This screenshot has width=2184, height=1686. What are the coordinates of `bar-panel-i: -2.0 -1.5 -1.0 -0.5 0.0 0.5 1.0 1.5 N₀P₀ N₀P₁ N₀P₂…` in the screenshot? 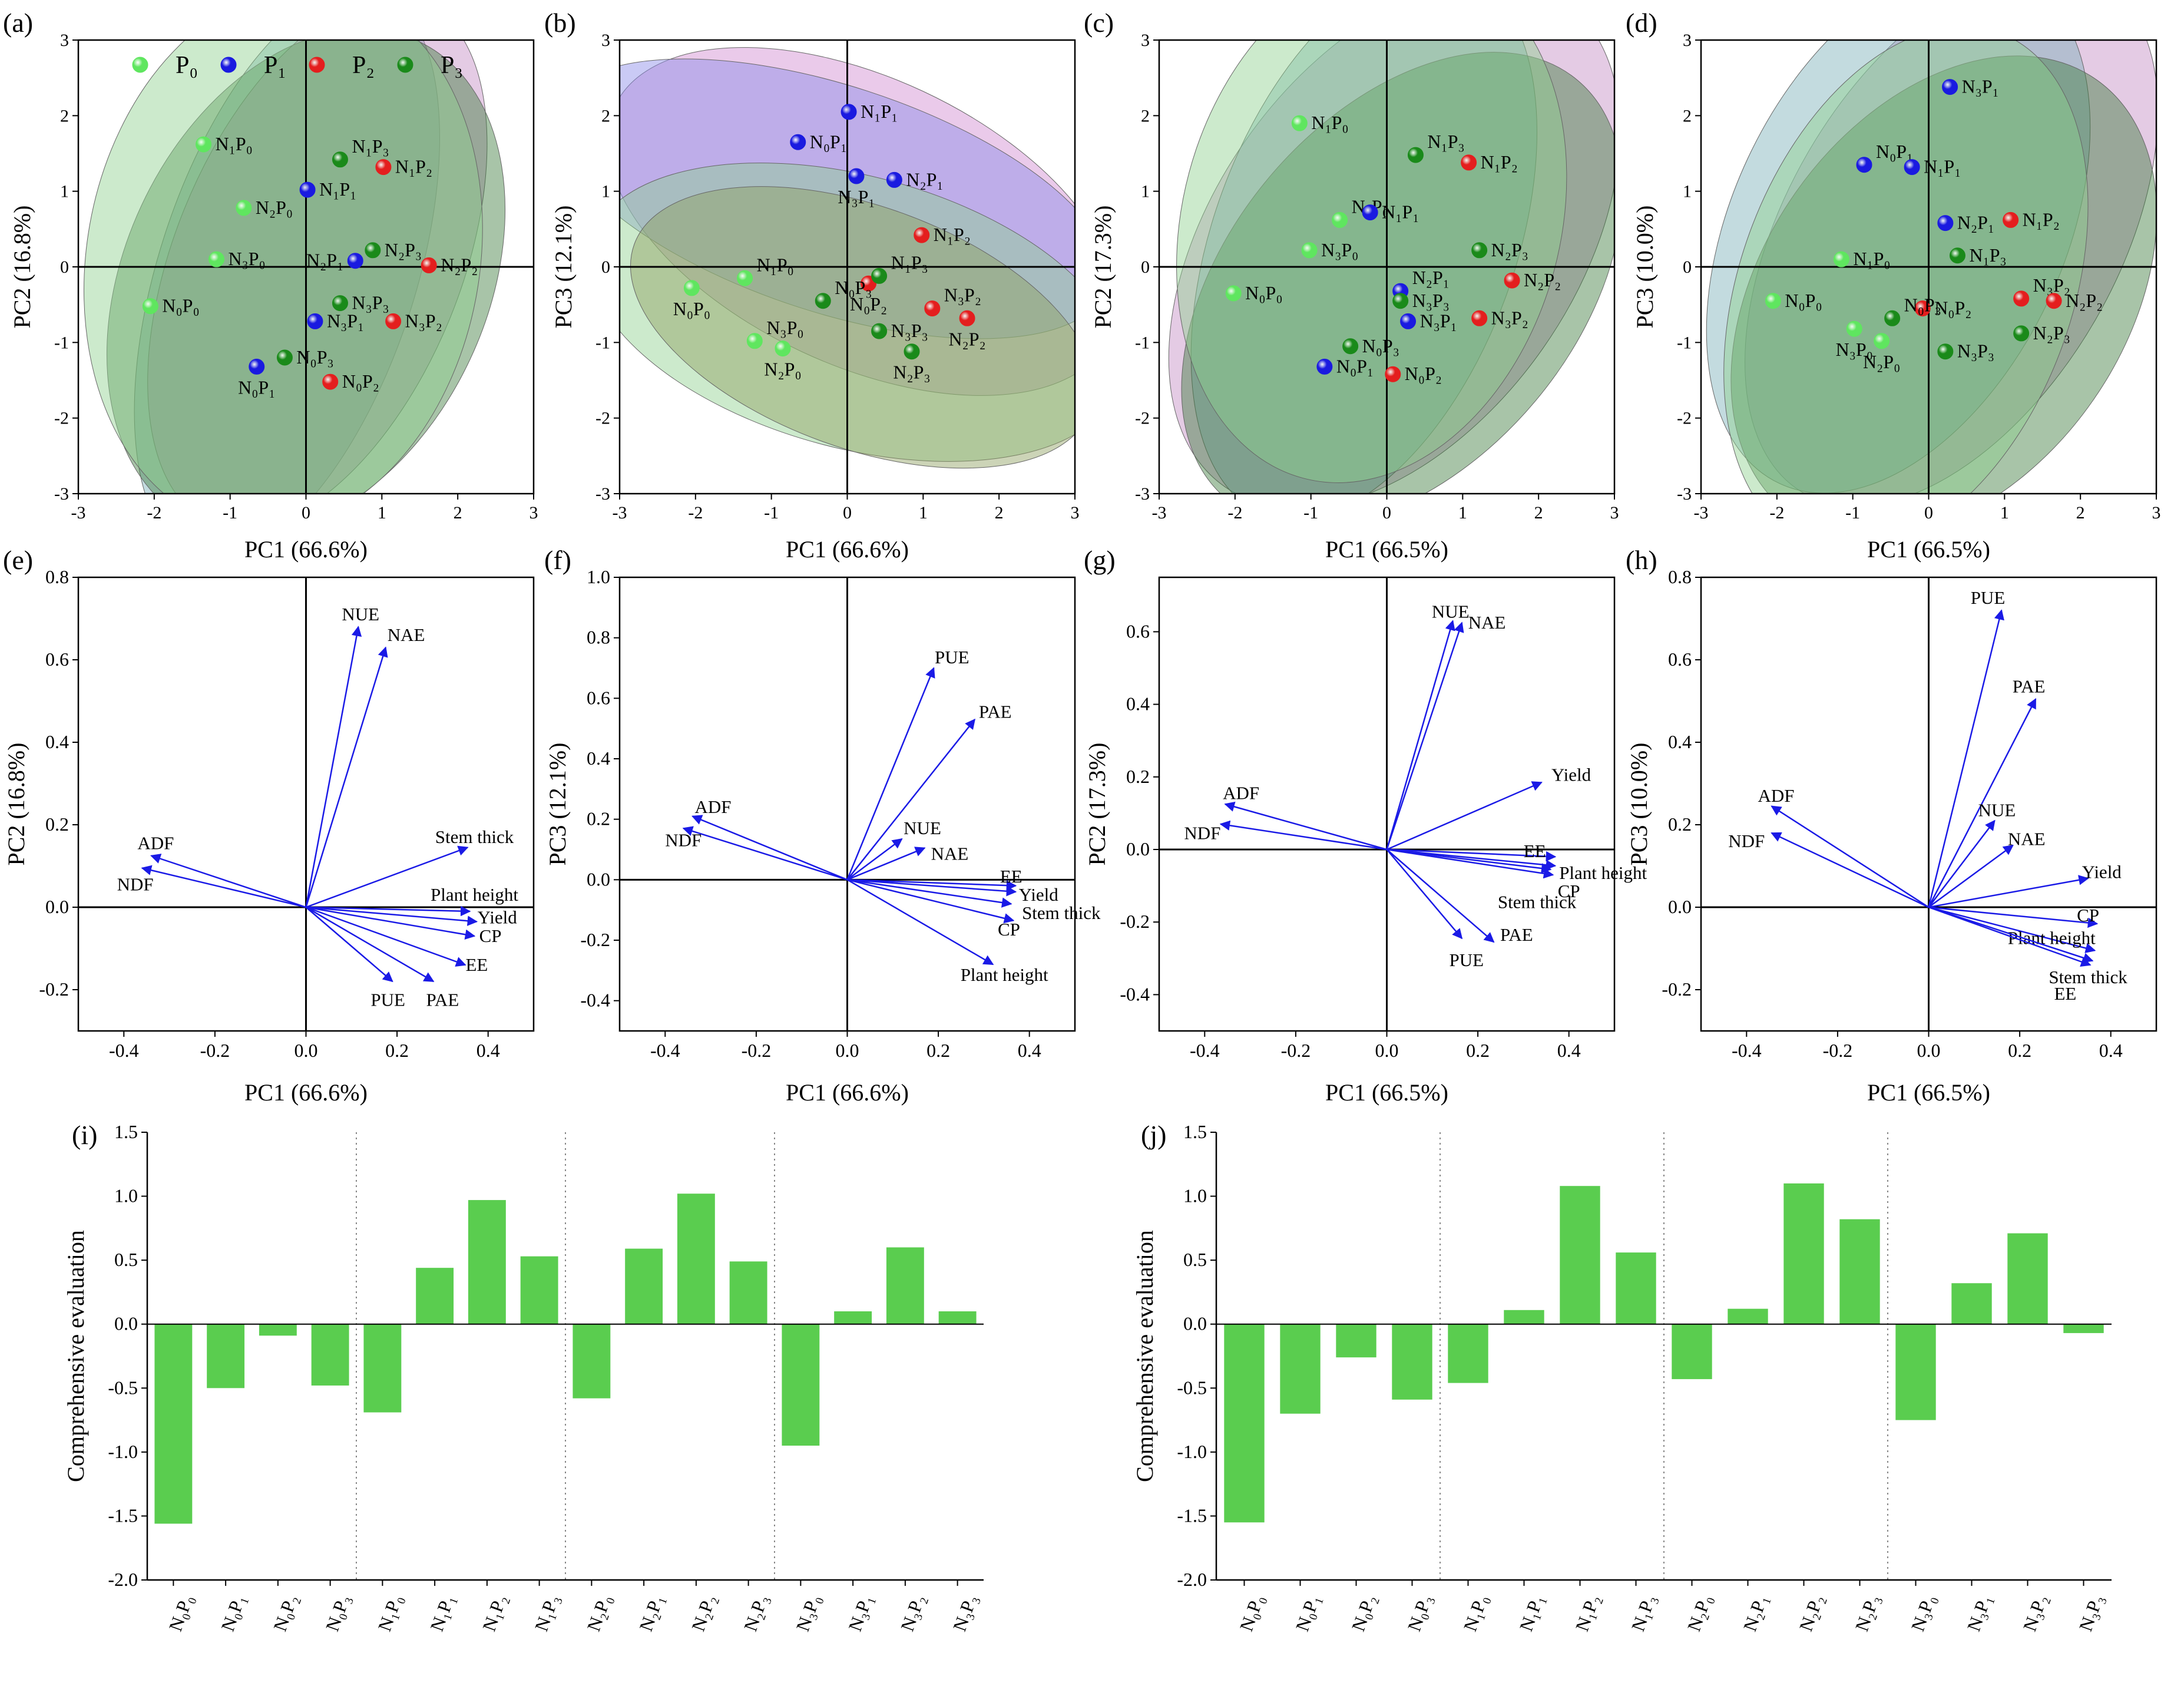 It's located at (523, 1377).